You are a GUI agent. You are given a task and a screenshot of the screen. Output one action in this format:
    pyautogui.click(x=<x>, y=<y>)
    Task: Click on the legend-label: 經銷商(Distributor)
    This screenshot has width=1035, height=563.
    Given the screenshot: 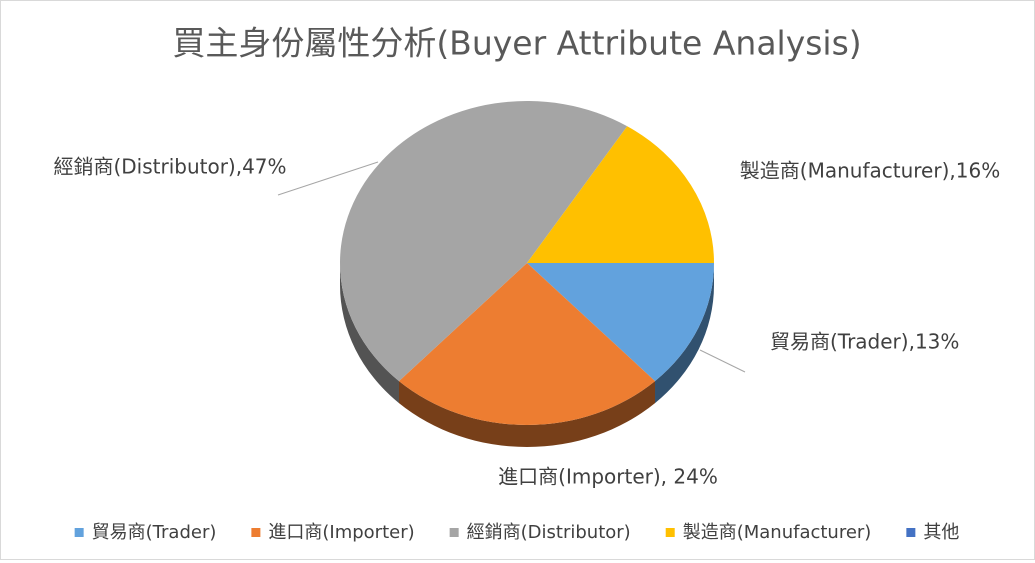 What is the action you would take?
    pyautogui.click(x=549, y=532)
    